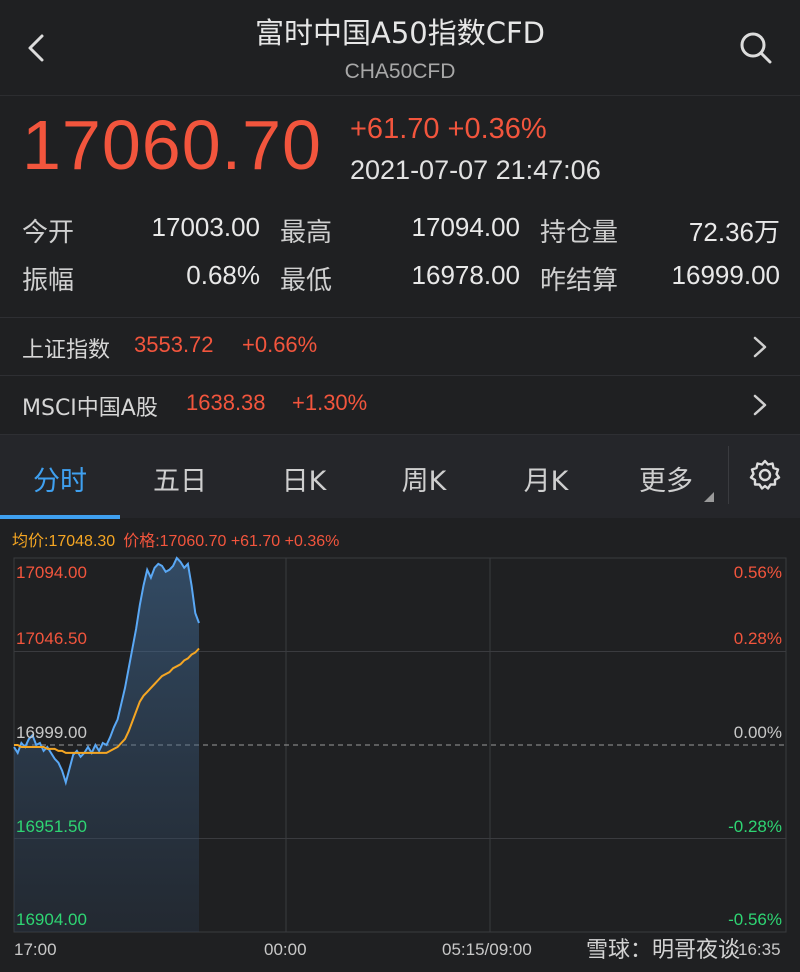 Image resolution: width=800 pixels, height=972 pixels. Describe the element at coordinates (465, 227) in the screenshot. I see `stat-value: 17094.00` at that location.